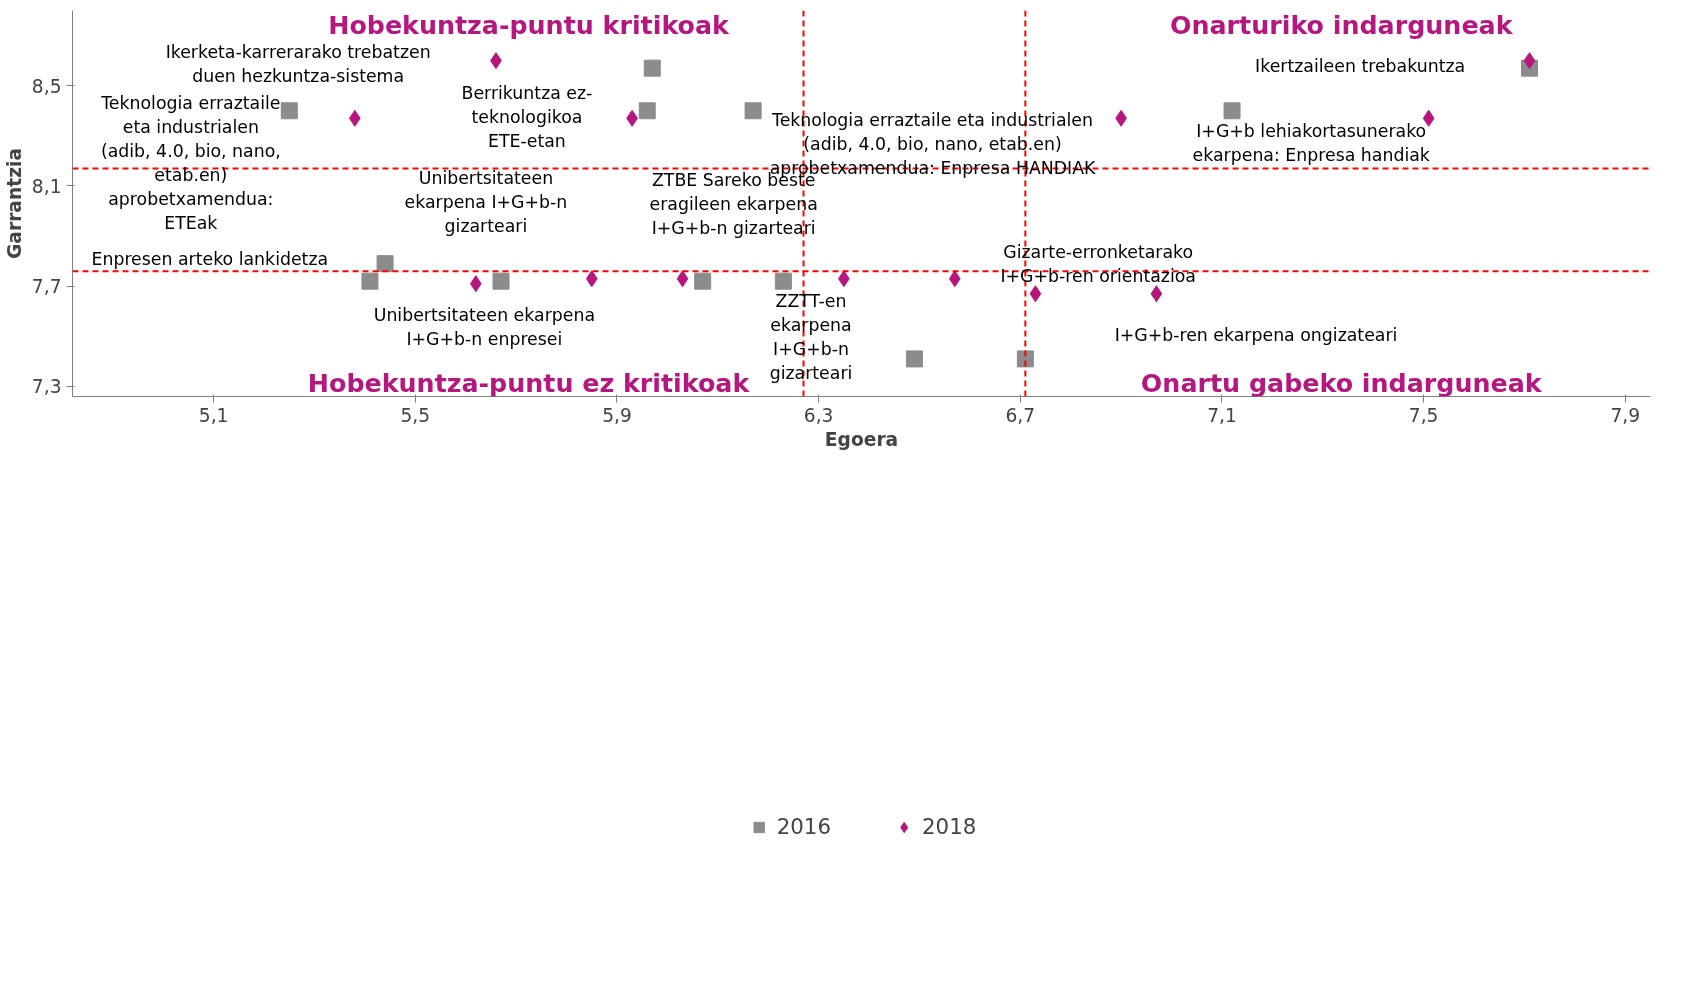 The width and height of the screenshot is (1683, 985). I want to click on annotation: Onarturiko indarguneak, so click(1341, 25).